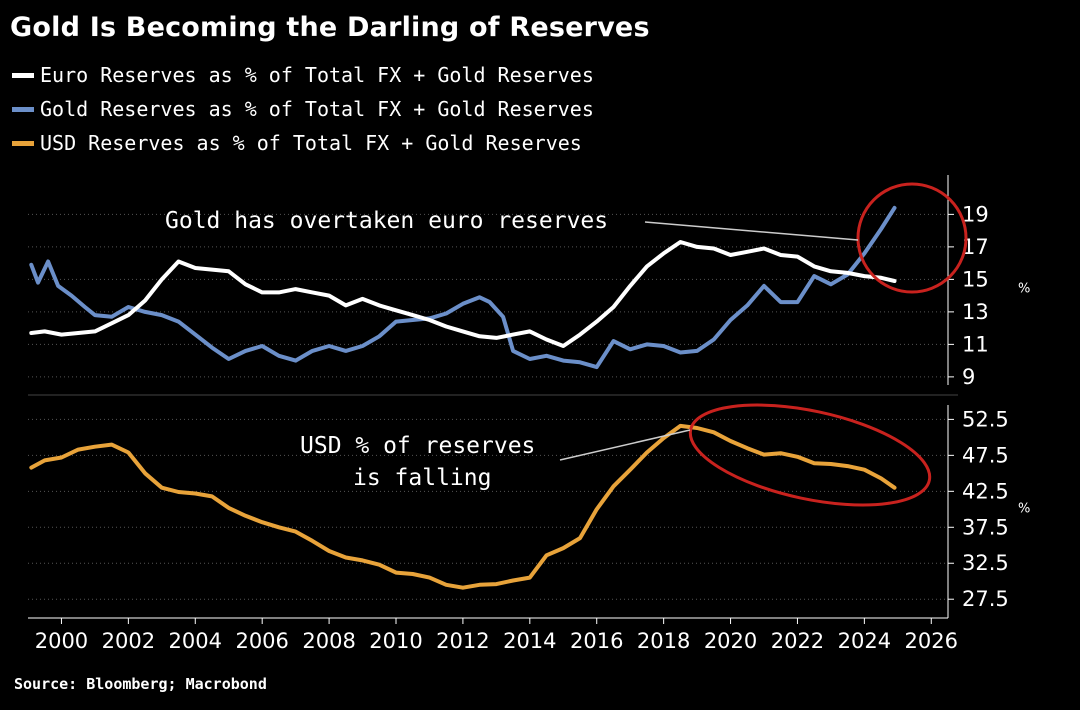 The image size is (1080, 710). I want to click on x-tick-label-7: 2014, so click(529, 641).